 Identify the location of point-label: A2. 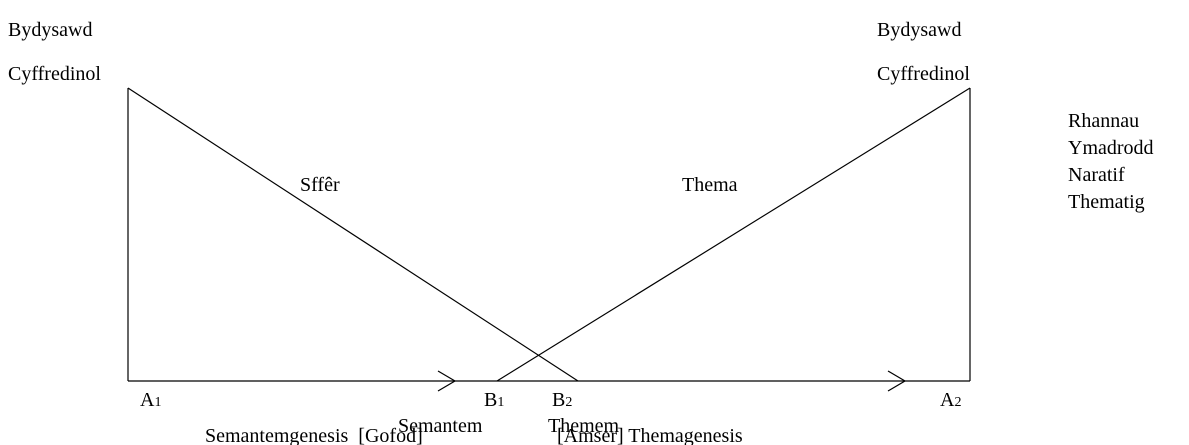
(950, 400).